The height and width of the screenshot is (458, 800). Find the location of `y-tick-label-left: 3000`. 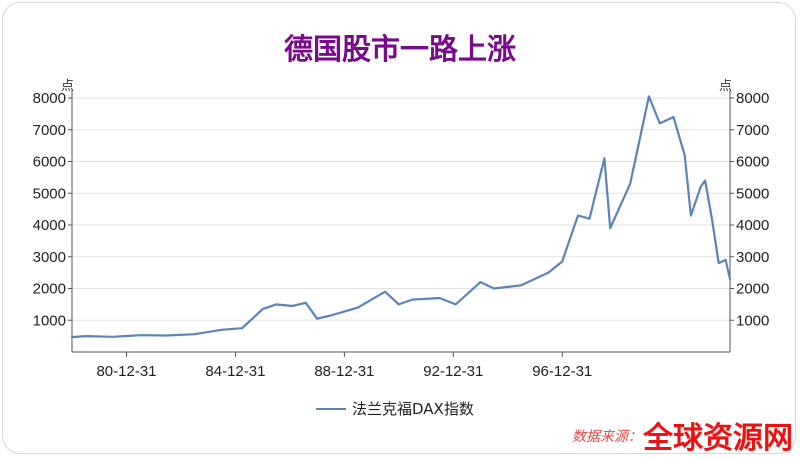

y-tick-label-left: 3000 is located at coordinates (49, 257).